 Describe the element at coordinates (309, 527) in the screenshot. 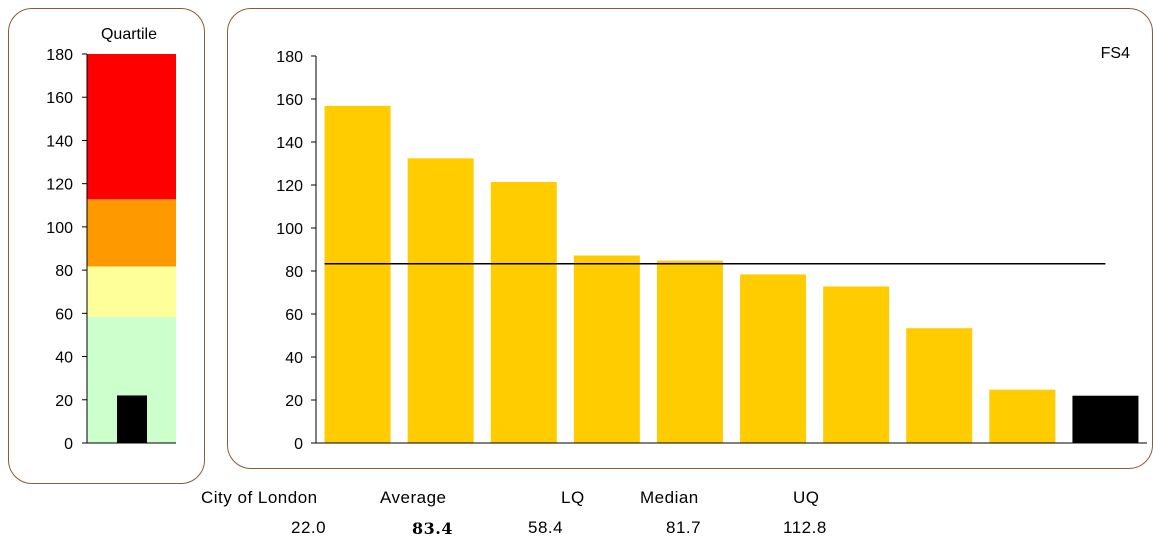

I see `value-city: 22.0` at that location.